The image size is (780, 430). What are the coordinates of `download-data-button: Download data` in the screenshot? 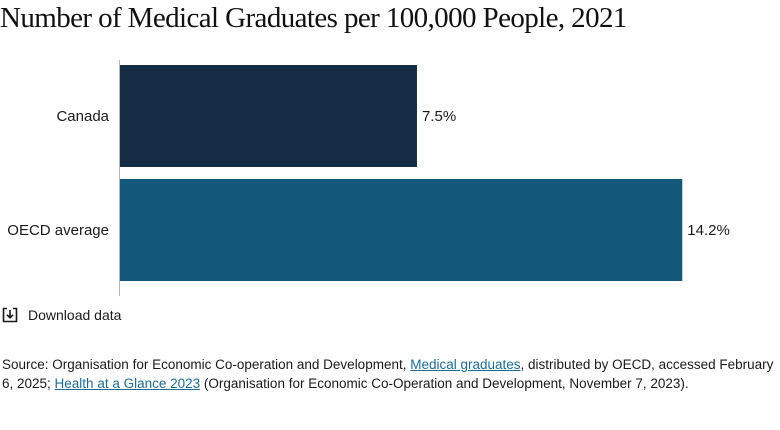 It's located at (61, 315).